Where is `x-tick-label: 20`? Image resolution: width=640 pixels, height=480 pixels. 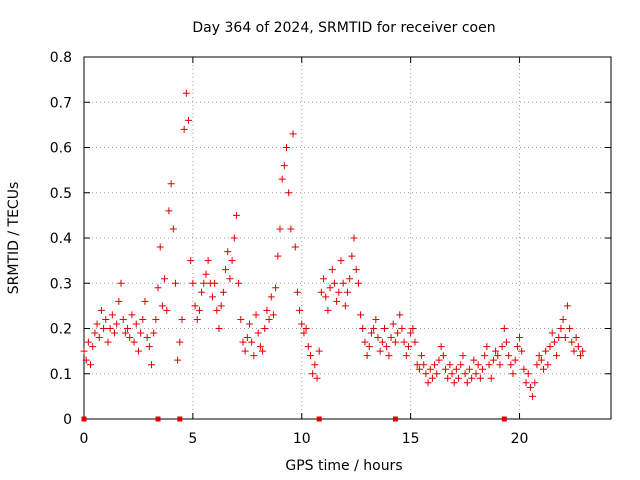 x-tick-label: 20 is located at coordinates (520, 439).